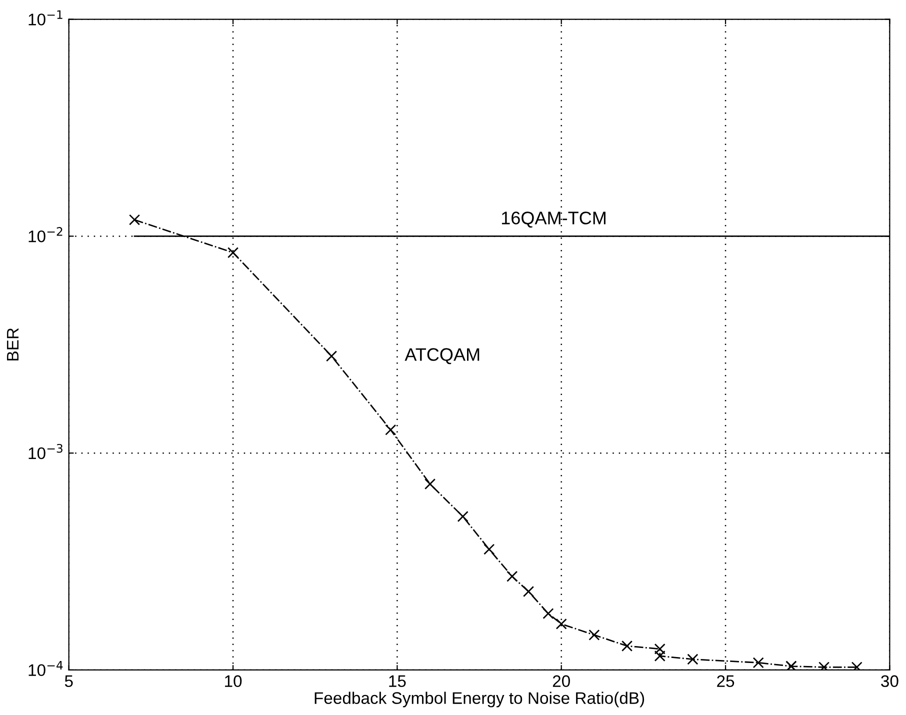  What do you see at coordinates (45, 234) in the screenshot?
I see `y-tick-label: 10$^{−2}$` at bounding box center [45, 234].